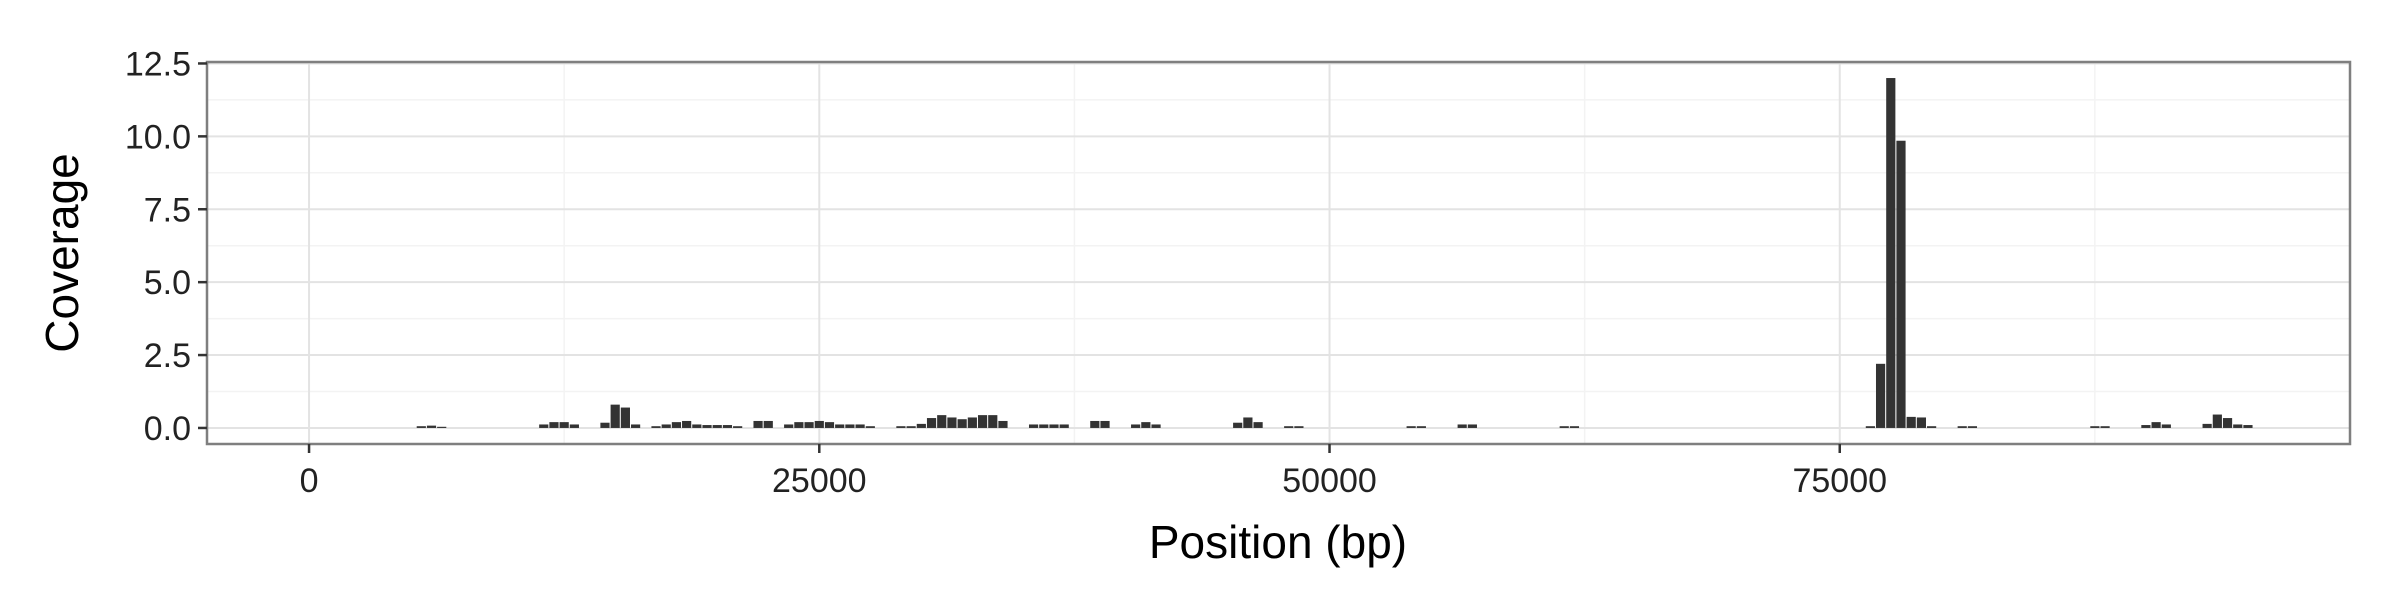  What do you see at coordinates (62, 252) in the screenshot?
I see `y-axis-title: Coverage` at bounding box center [62, 252].